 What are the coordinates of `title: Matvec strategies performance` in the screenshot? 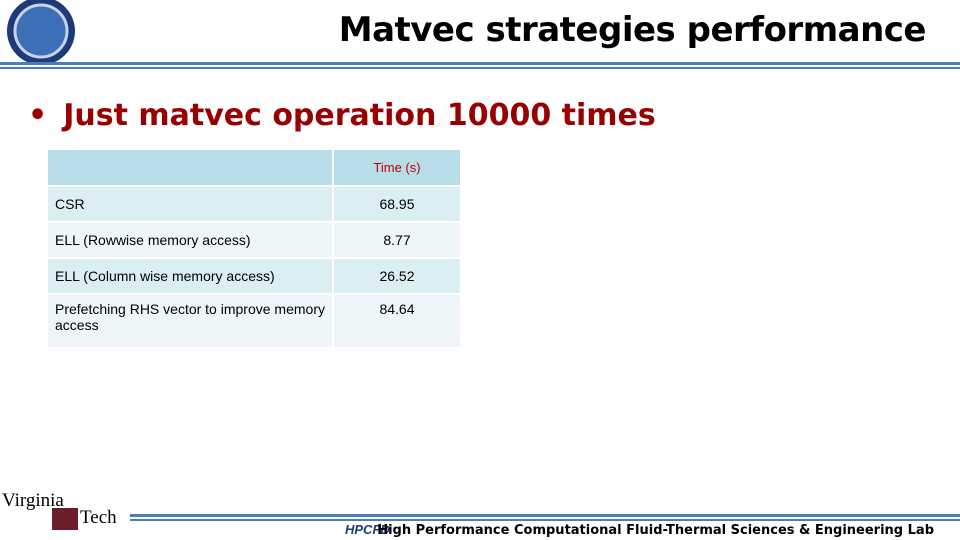 It's located at (632, 30).